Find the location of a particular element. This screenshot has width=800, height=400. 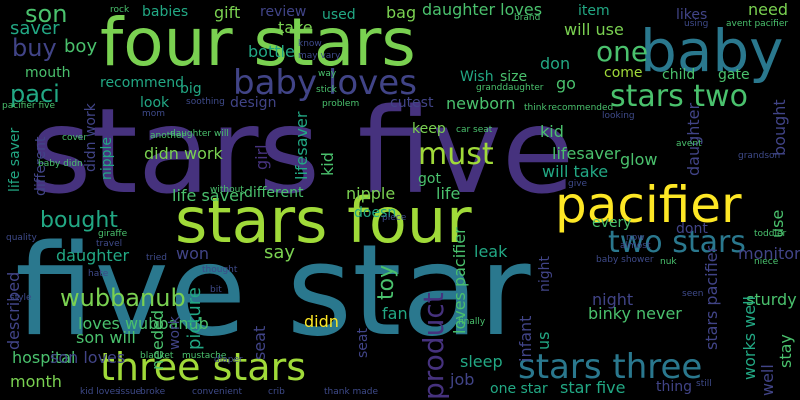

word-toy: son loves is located at coordinates (88, 357).